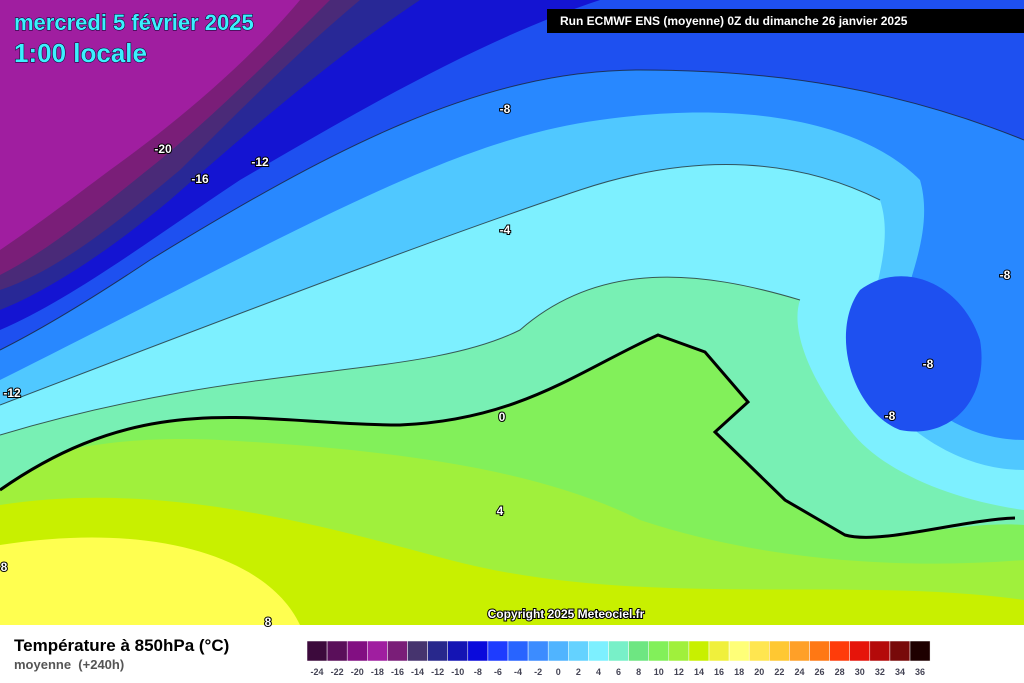  Describe the element at coordinates (638, 672) in the screenshot. I see `legend-tick-label: 8` at that location.